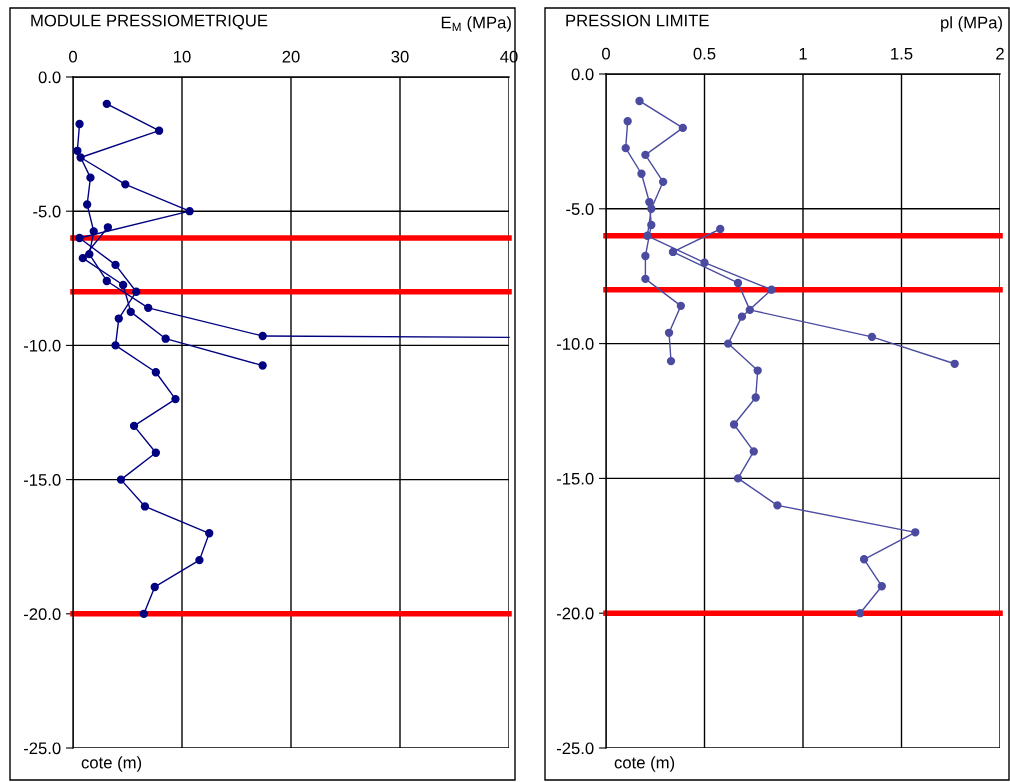 The height and width of the screenshot is (782, 1010). I want to click on x-tick-label: 0.5, so click(704, 53).